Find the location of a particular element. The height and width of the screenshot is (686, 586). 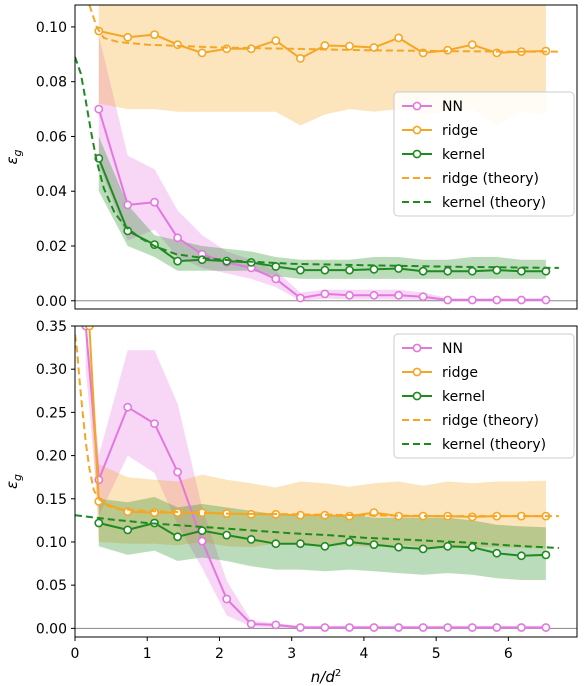

x-axis-label: n/d2 is located at coordinates (326, 677).